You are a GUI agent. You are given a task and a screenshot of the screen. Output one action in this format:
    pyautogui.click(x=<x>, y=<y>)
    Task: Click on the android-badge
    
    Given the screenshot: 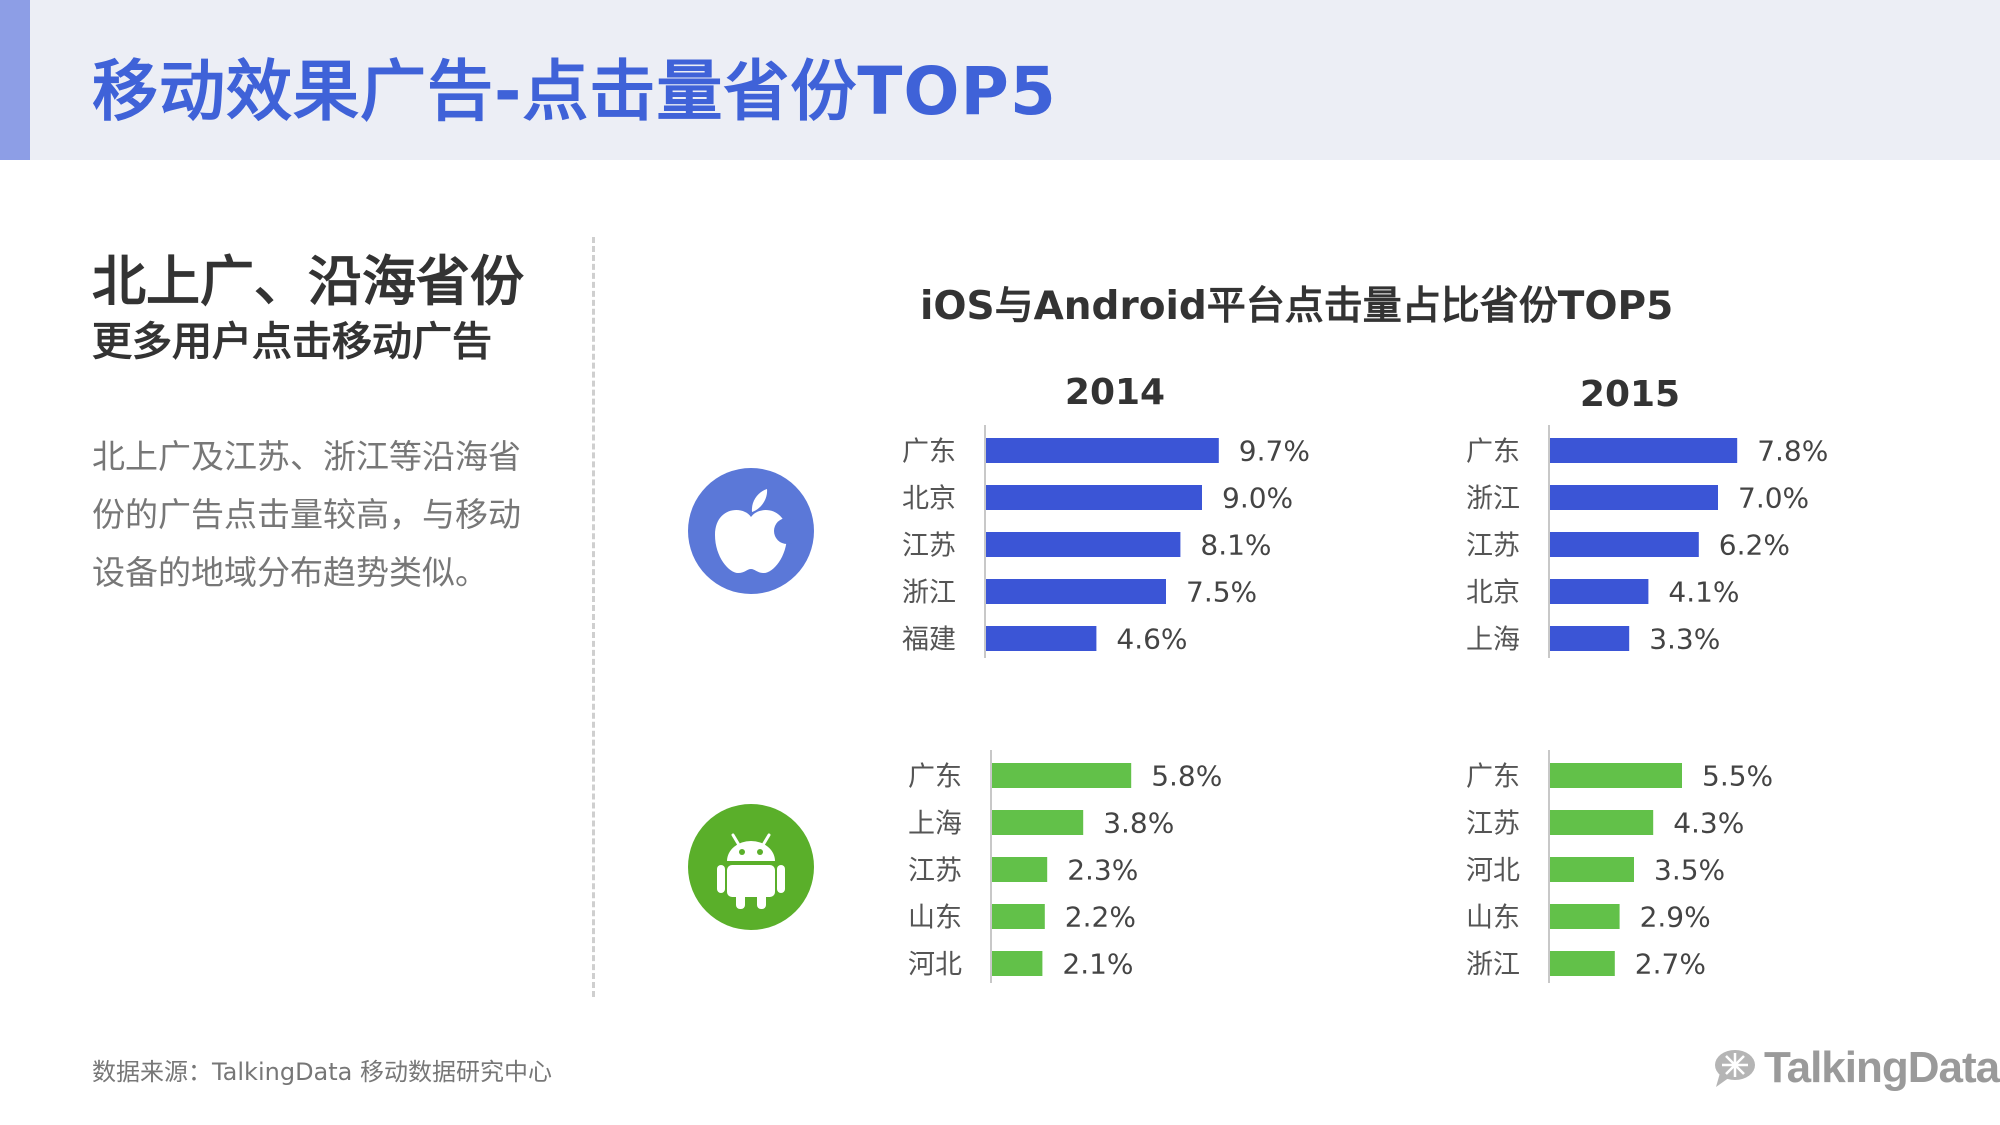 What is the action you would take?
    pyautogui.click(x=751, y=867)
    